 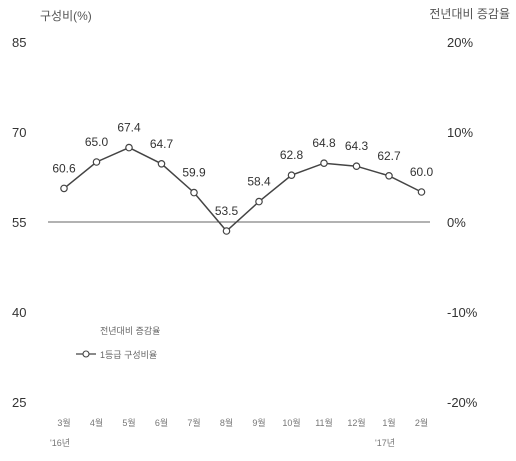 I want to click on right-tick-label: 20%, so click(x=460, y=42).